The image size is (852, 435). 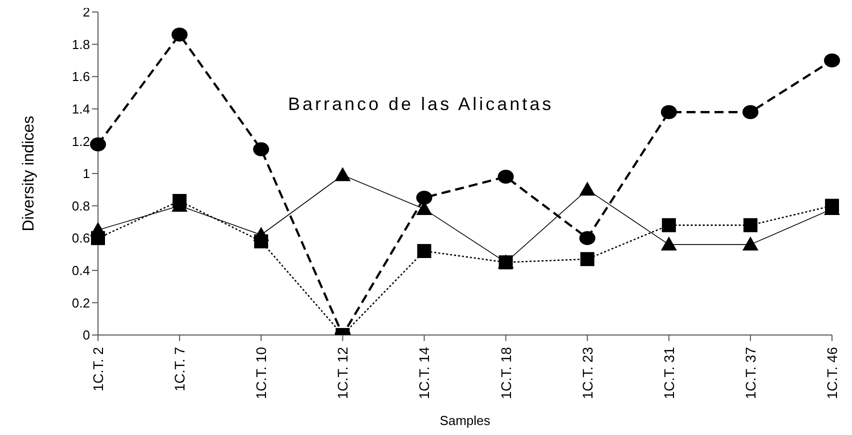 What do you see at coordinates (81, 109) in the screenshot?
I see `y-tick-label: 1.4` at bounding box center [81, 109].